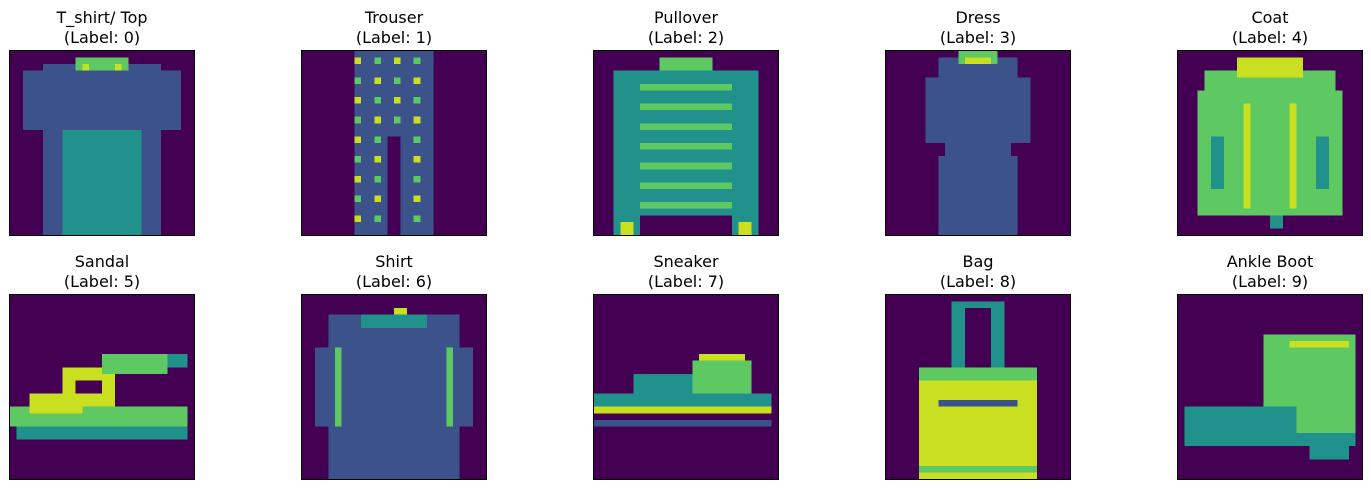 This screenshot has height=489, width=1371. I want to click on pullover-image, so click(686, 143).